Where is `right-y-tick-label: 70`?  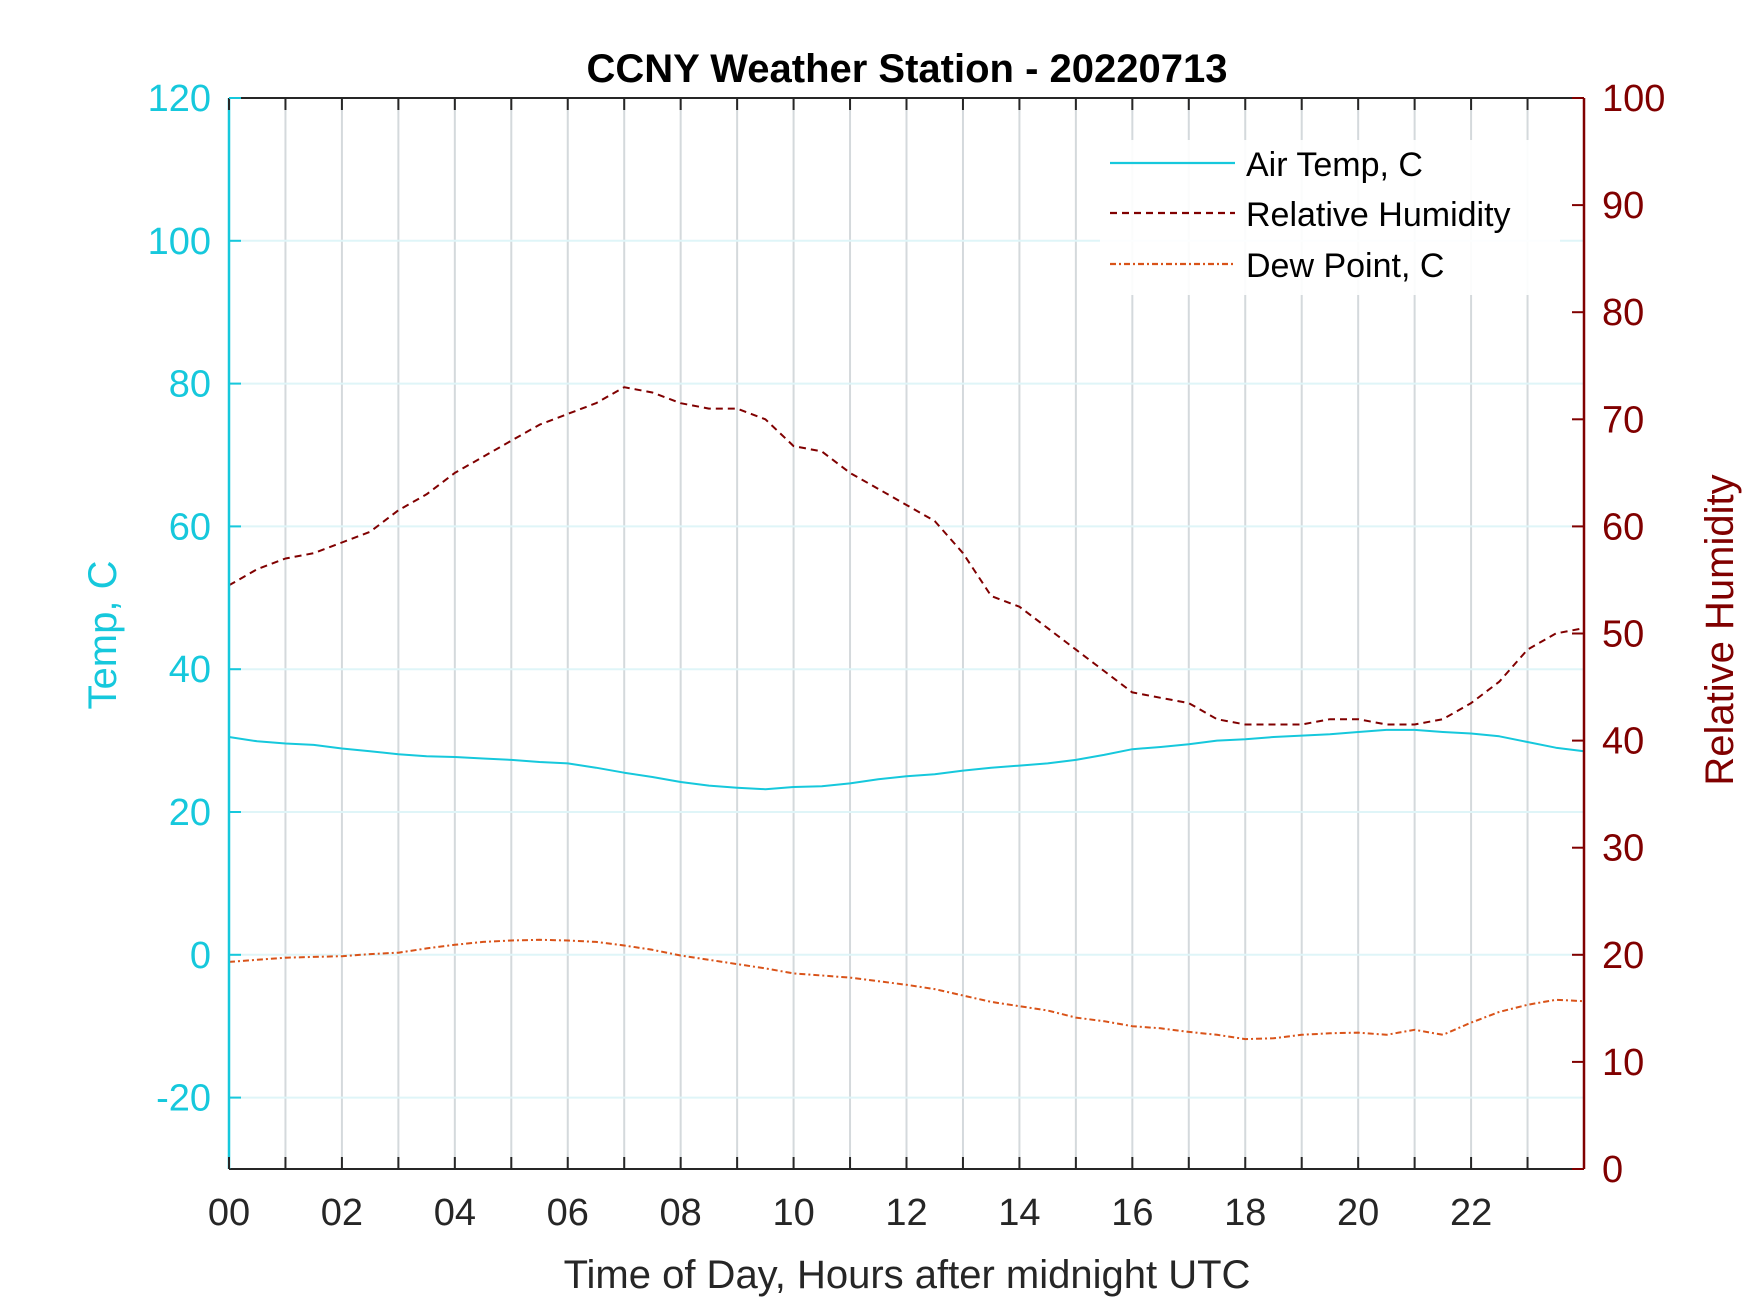
right-y-tick-label: 70 is located at coordinates (1623, 420).